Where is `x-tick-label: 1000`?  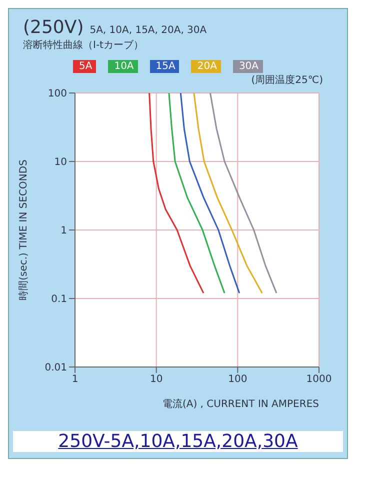 x-tick-label: 1000 is located at coordinates (319, 380).